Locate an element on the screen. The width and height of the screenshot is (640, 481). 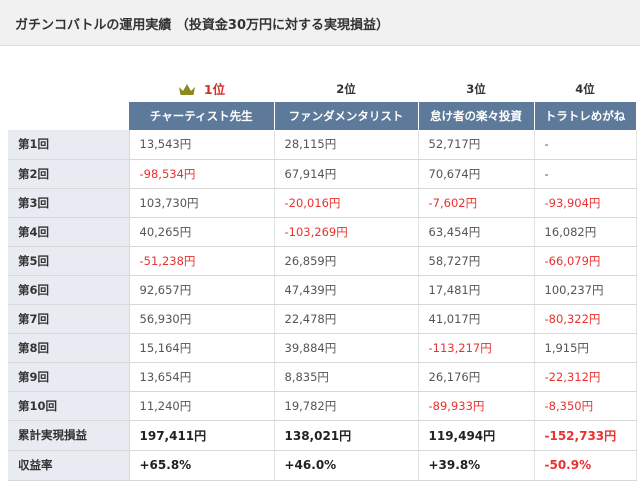
row-label: 第6回 is located at coordinates (69, 290).